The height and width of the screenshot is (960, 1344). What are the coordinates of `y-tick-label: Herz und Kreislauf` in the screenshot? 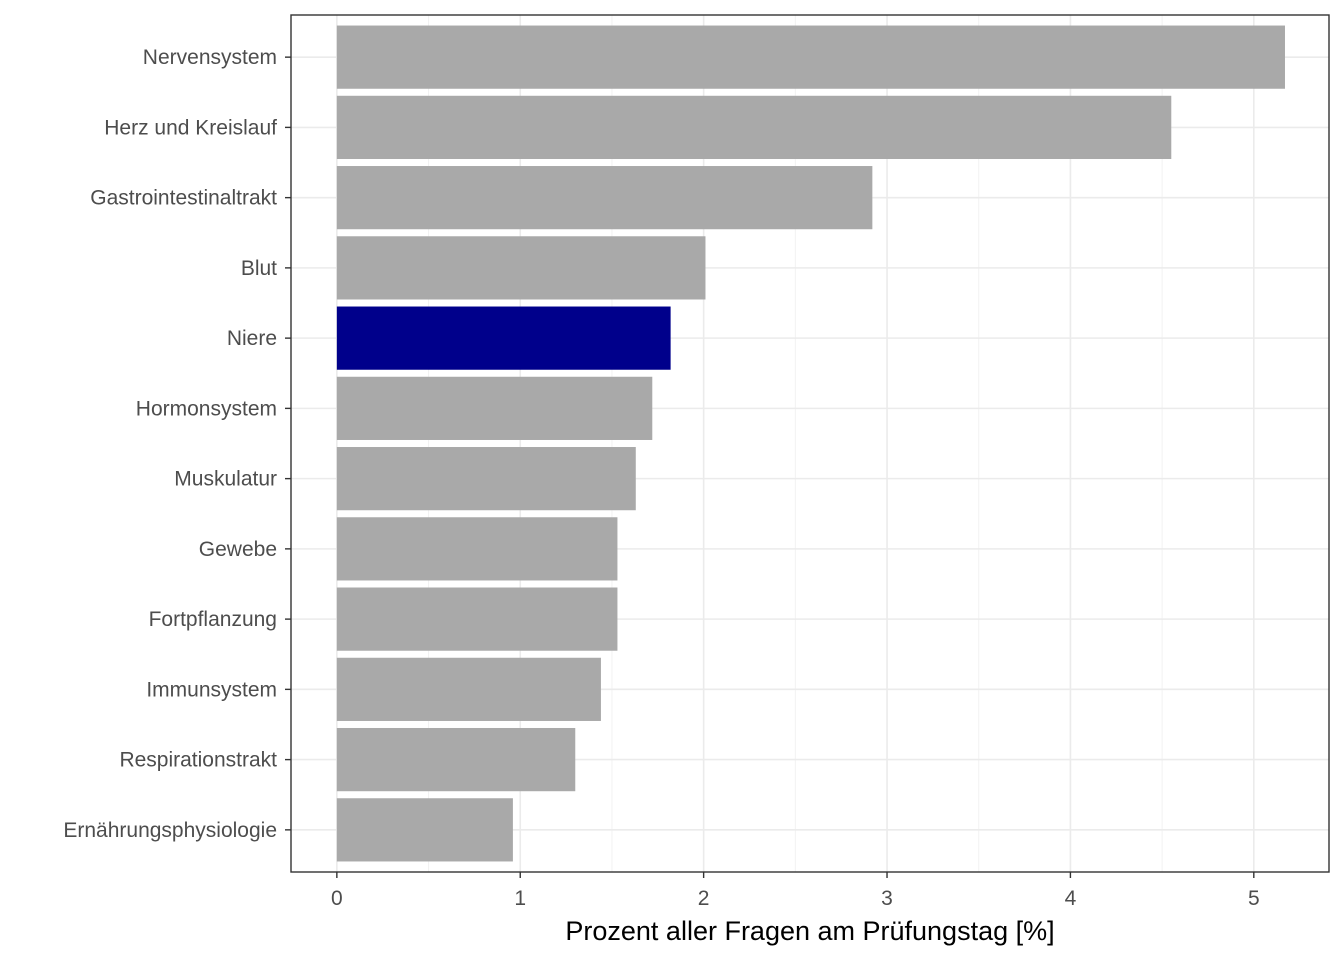 It's located at (190, 127).